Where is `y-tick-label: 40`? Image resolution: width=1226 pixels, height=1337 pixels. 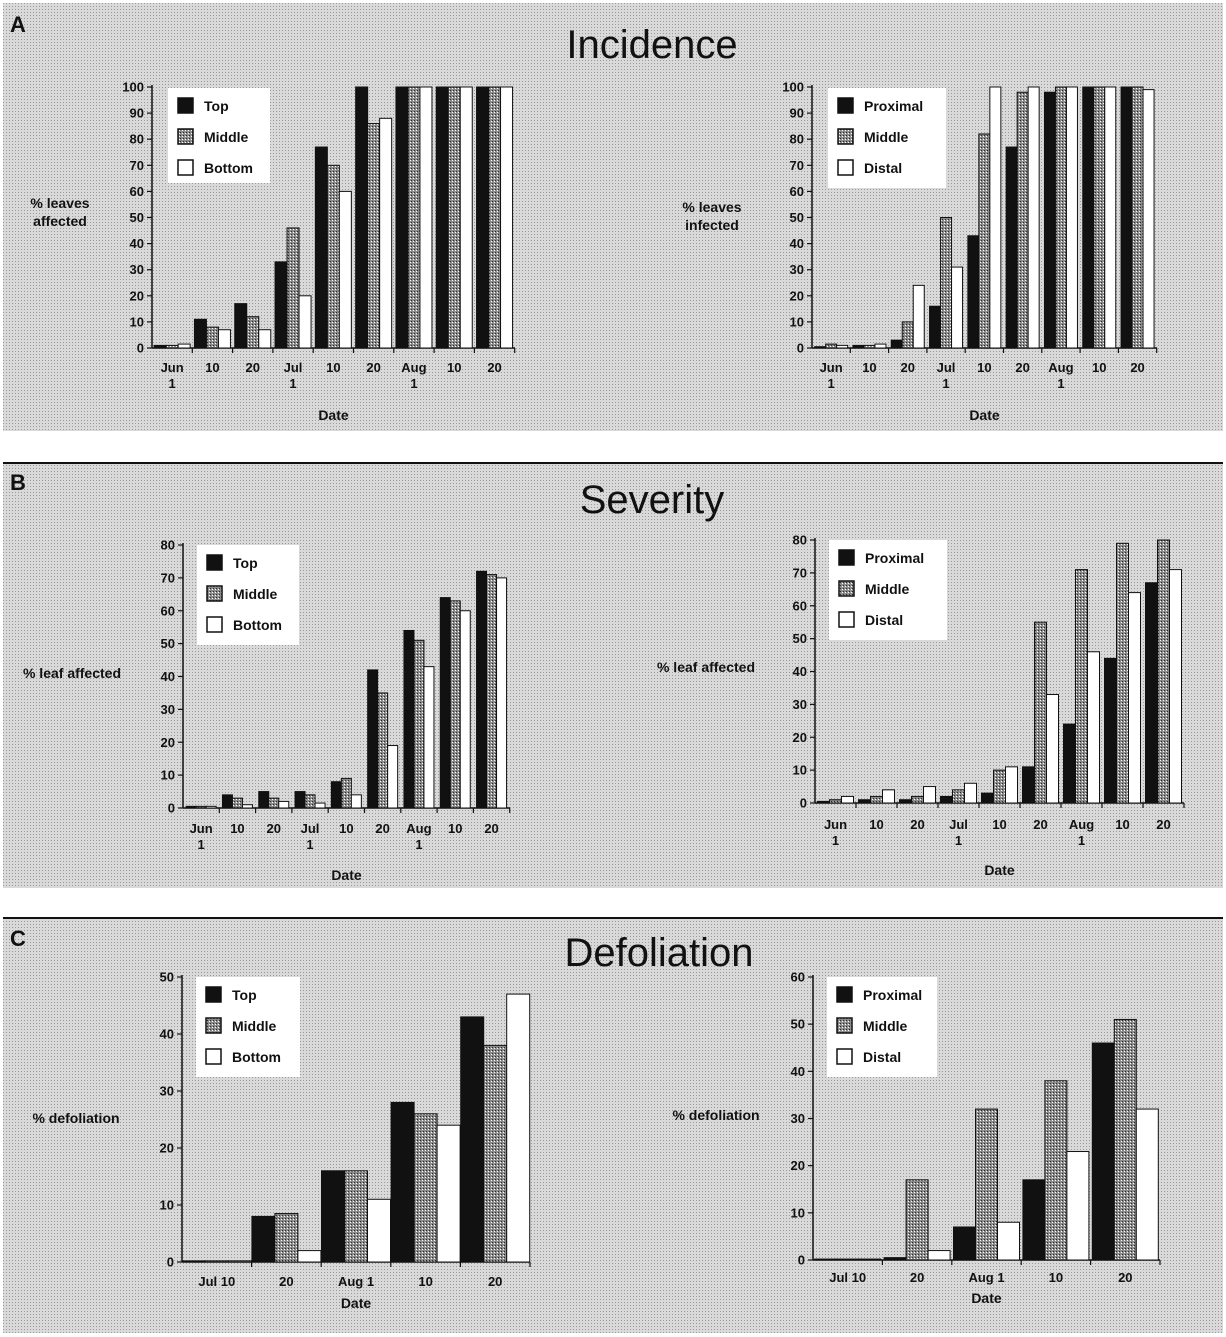
y-tick-label: 40 is located at coordinates (800, 671).